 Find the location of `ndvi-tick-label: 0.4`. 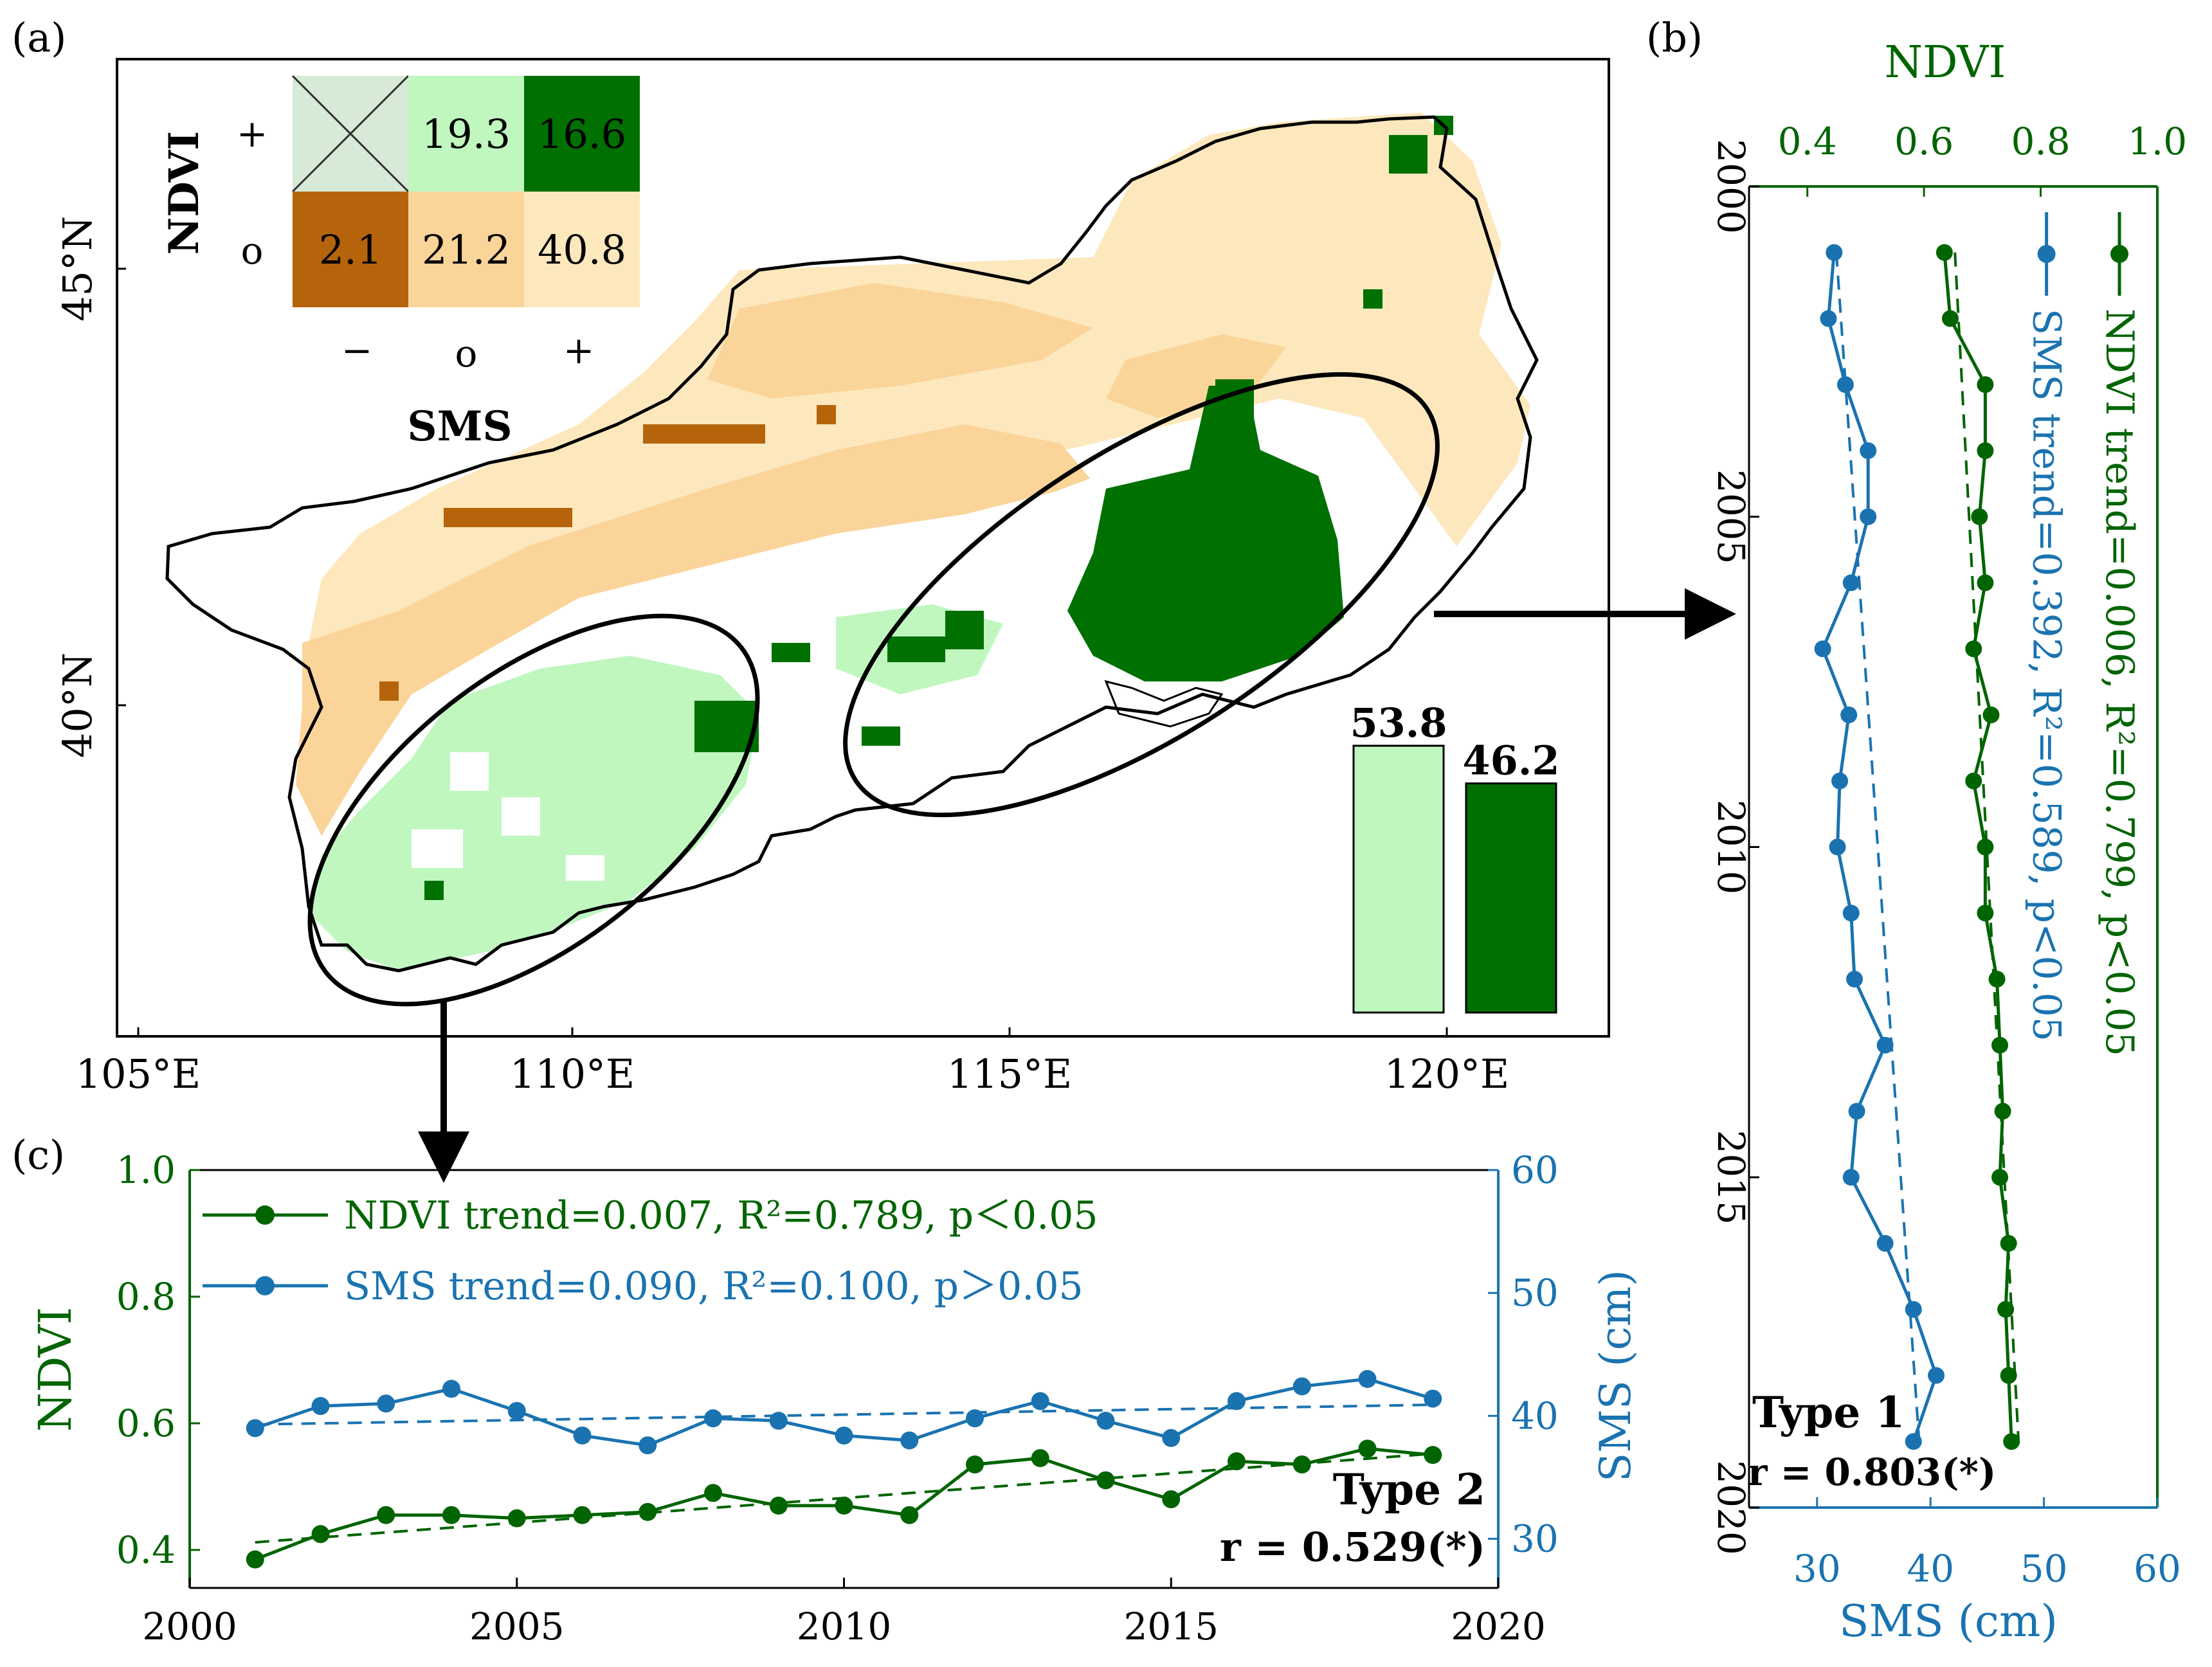

ndvi-tick-label: 0.4 is located at coordinates (146, 1550).